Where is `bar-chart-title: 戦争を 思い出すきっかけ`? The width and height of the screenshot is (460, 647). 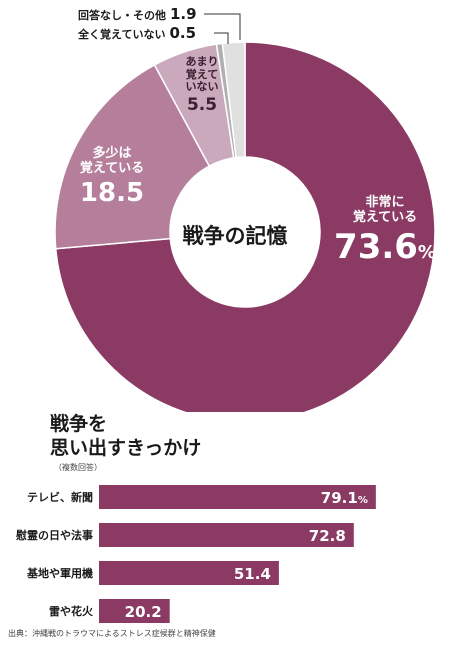 bar-chart-title: 戦争を 思い出すきっかけ is located at coordinates (125, 437).